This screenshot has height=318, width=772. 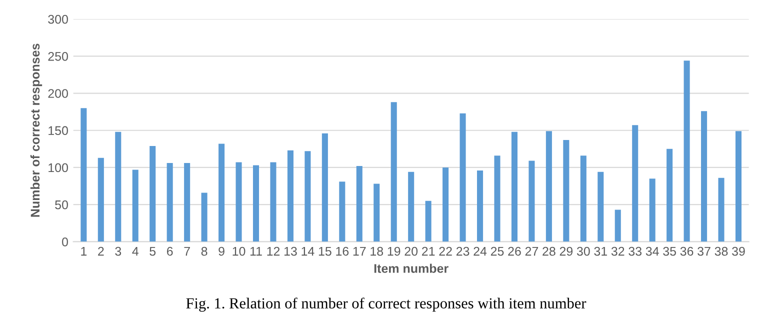 I want to click on y-tick-label: 50, so click(x=61, y=205).